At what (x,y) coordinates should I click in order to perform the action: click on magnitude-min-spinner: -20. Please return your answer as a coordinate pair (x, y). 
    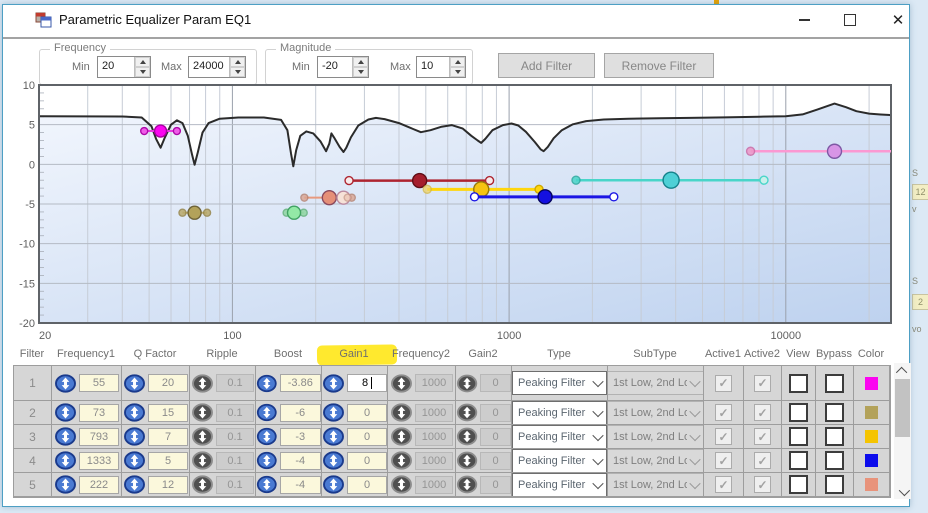
    Looking at the image, I should click on (343, 67).